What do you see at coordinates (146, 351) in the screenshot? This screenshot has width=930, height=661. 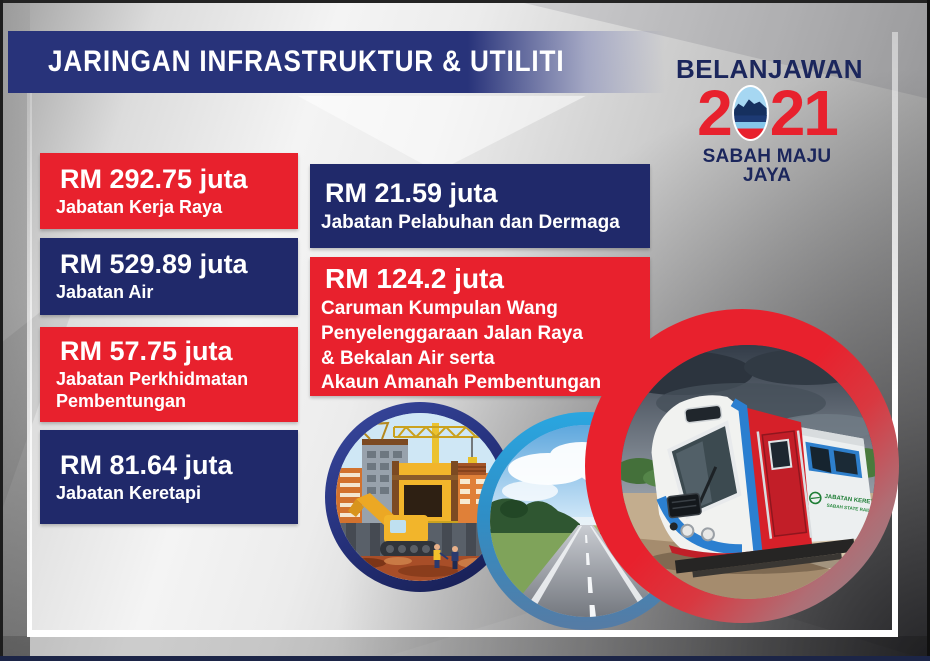 I see `allocation-amount: RM 57.75 juta` at bounding box center [146, 351].